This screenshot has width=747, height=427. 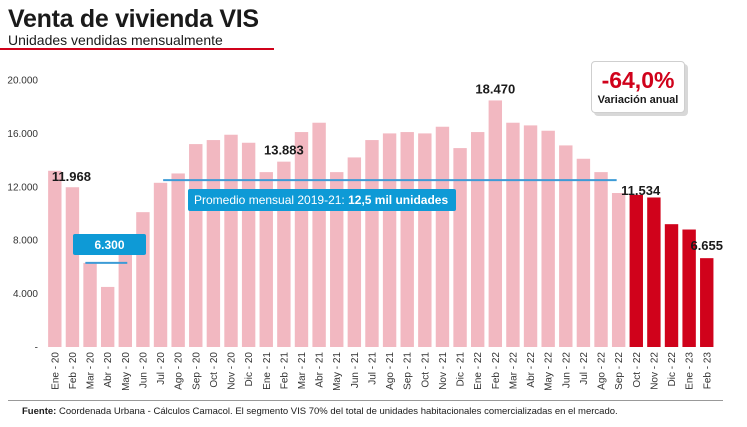 What do you see at coordinates (496, 371) in the screenshot?
I see `x-tick-label: Feb - 22` at bounding box center [496, 371].